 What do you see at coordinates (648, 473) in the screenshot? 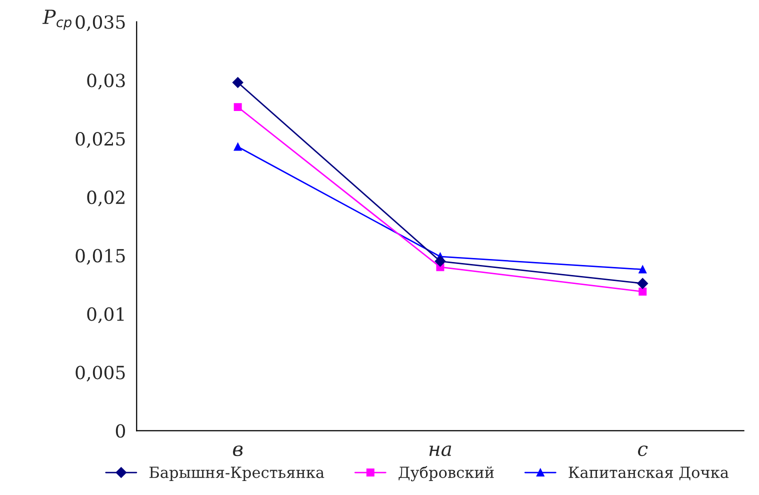
I see `legend-label: Капитанская Дочка` at bounding box center [648, 473].